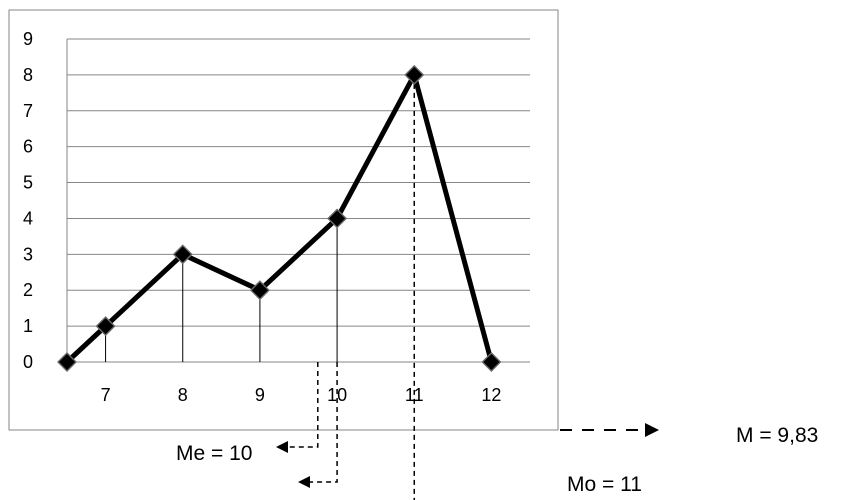  I want to click on x-tick-label-10: 10, so click(337, 395).